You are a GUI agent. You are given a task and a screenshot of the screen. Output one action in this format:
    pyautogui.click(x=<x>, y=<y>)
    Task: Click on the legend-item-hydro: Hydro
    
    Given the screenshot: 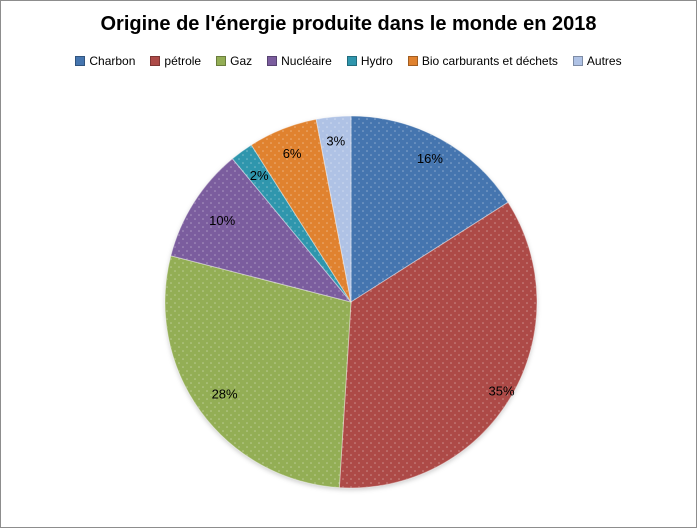 What is the action you would take?
    pyautogui.click(x=369, y=61)
    